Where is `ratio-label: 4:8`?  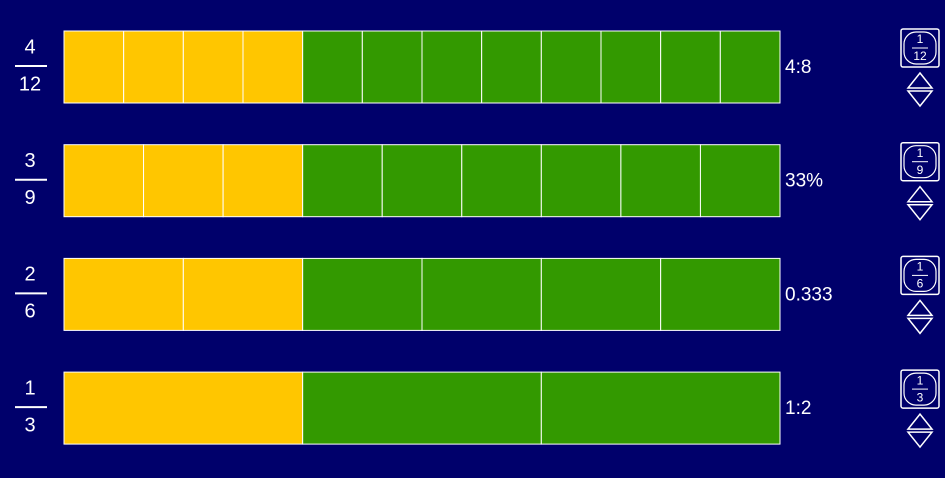
ratio-label: 4:8 is located at coordinates (798, 67).